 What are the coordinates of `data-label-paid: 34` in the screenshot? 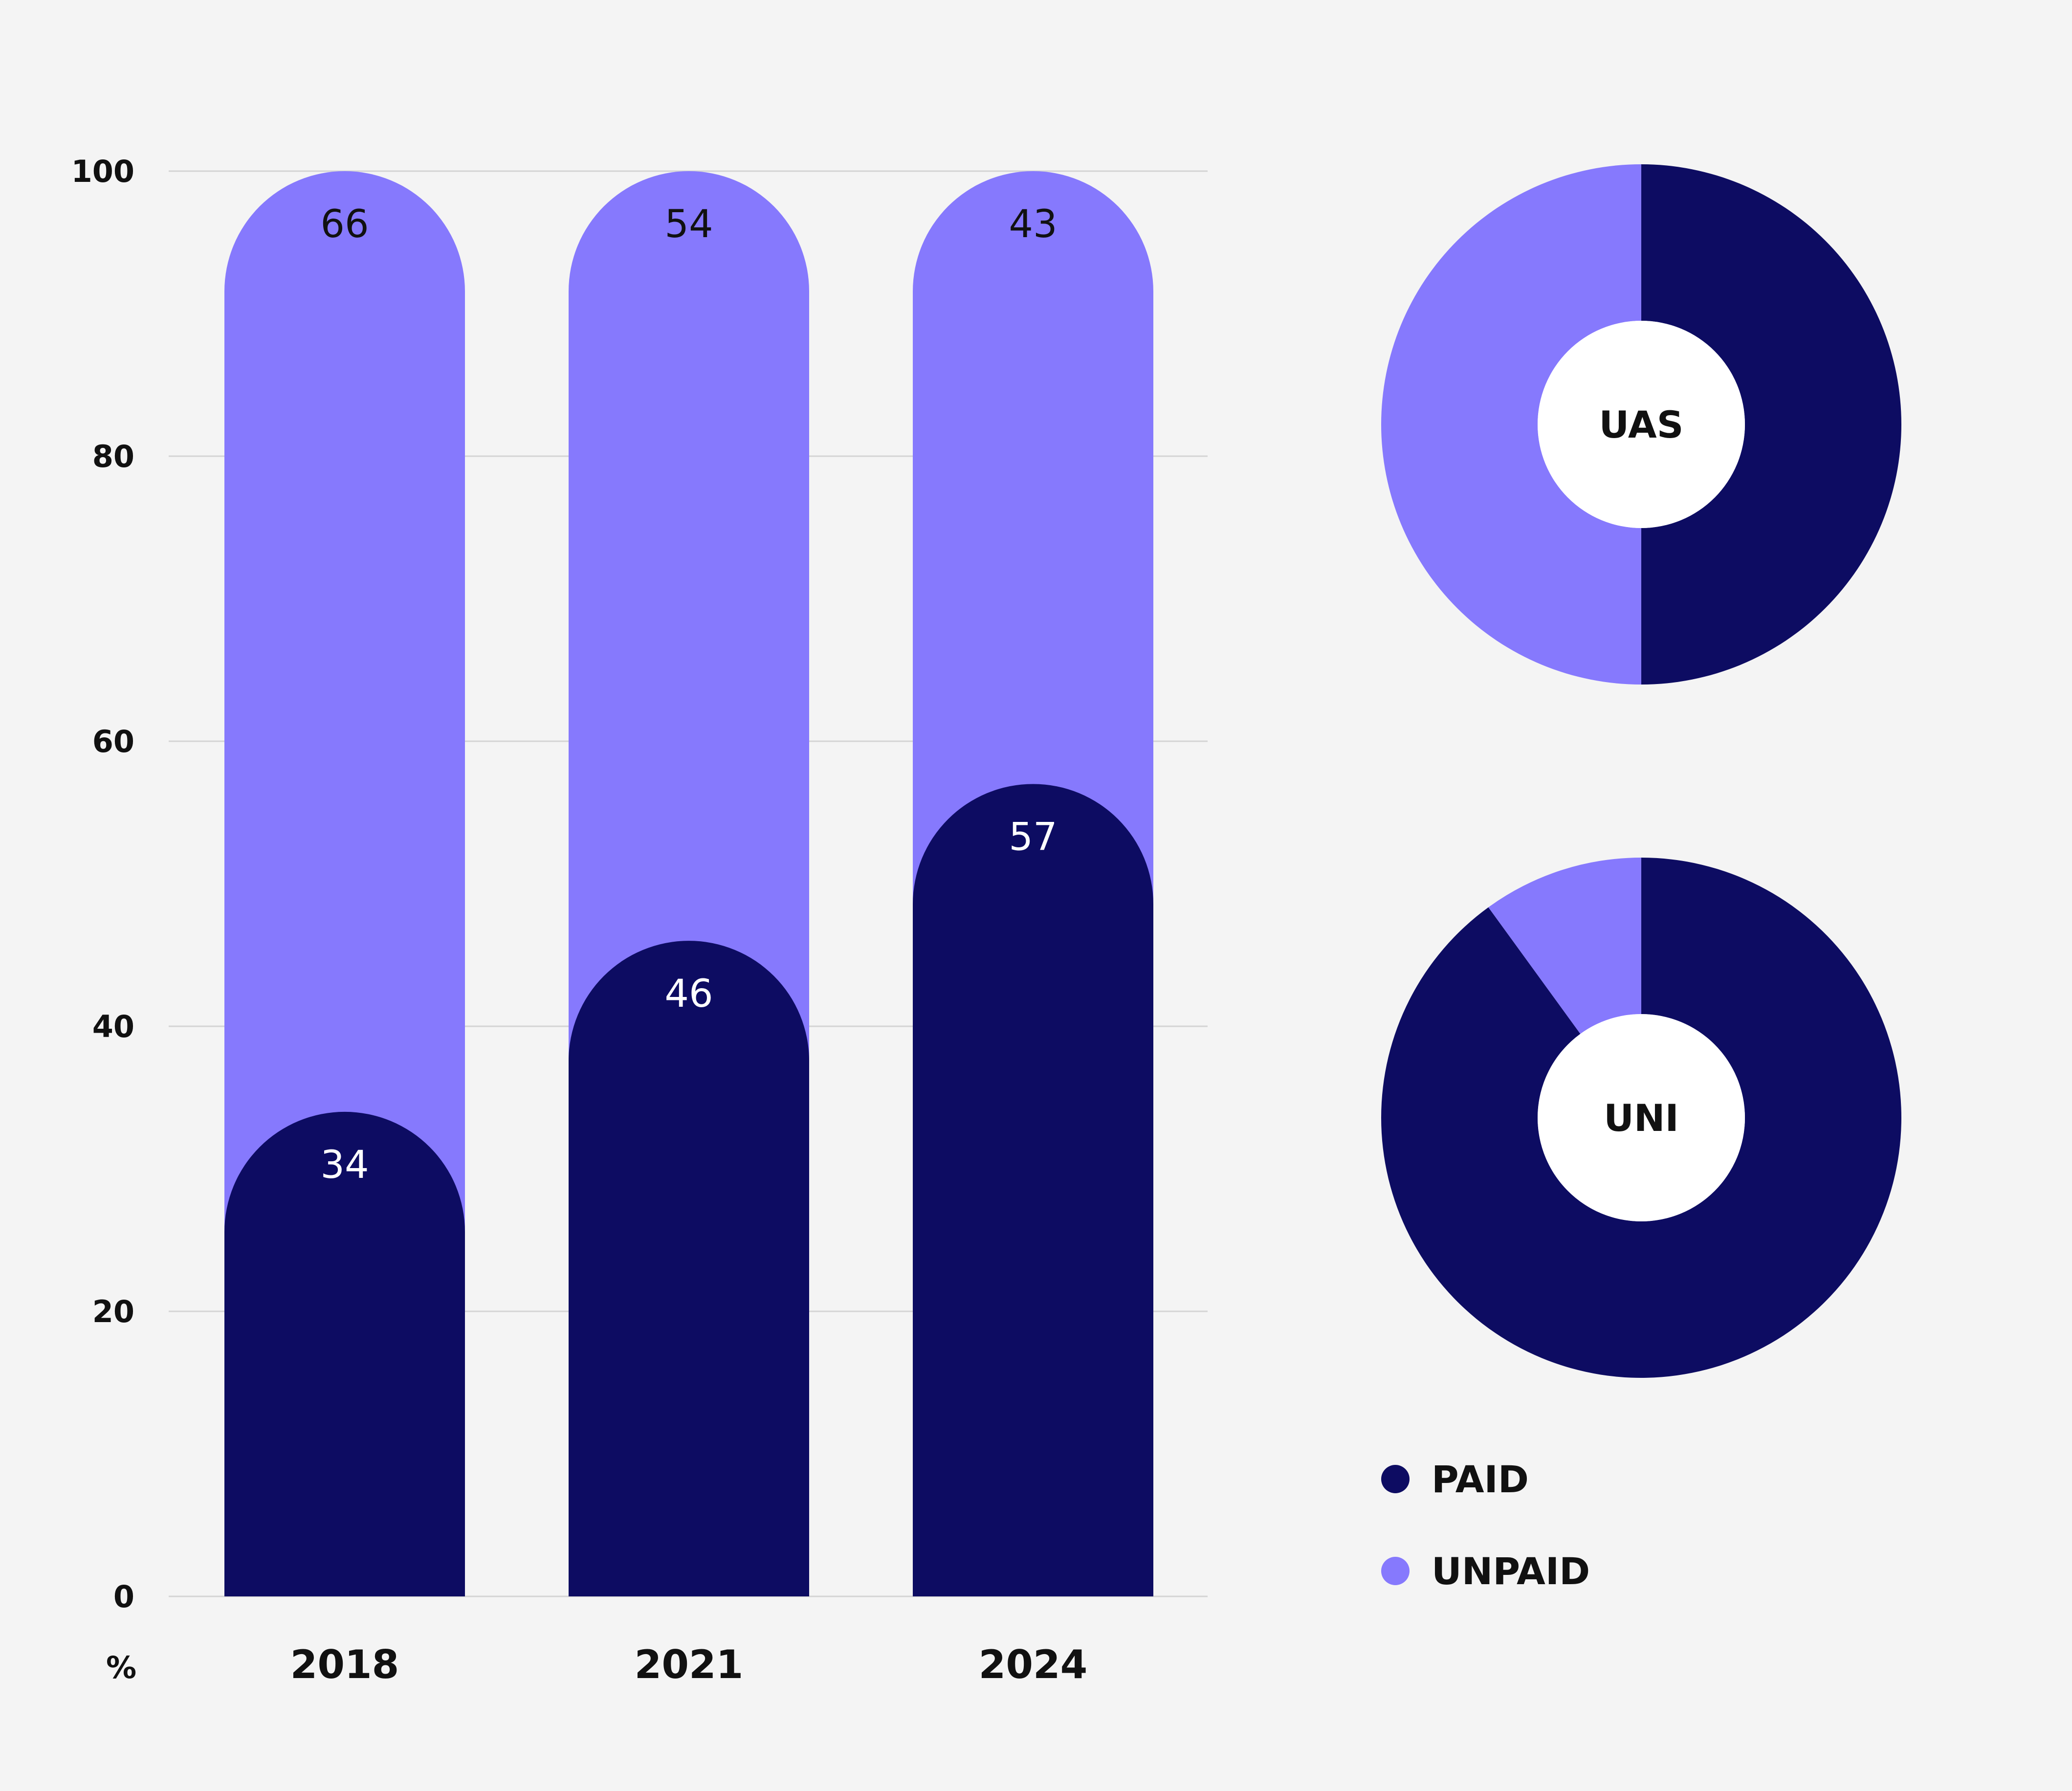 It's located at (344, 1165).